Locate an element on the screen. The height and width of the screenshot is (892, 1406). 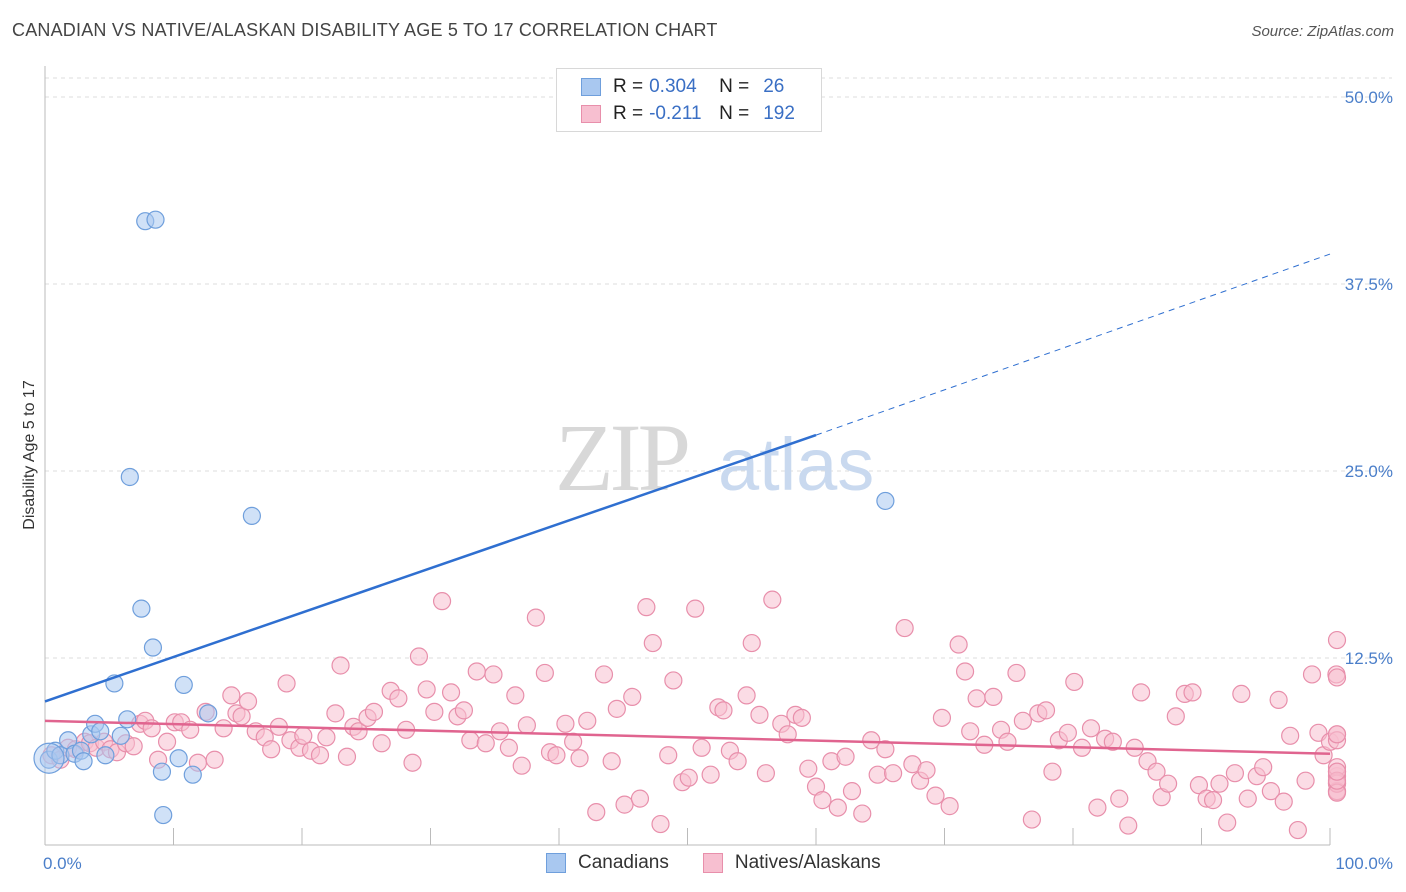
bottom-legend-label-canadians: Canadians is located at coordinates (623, 862).